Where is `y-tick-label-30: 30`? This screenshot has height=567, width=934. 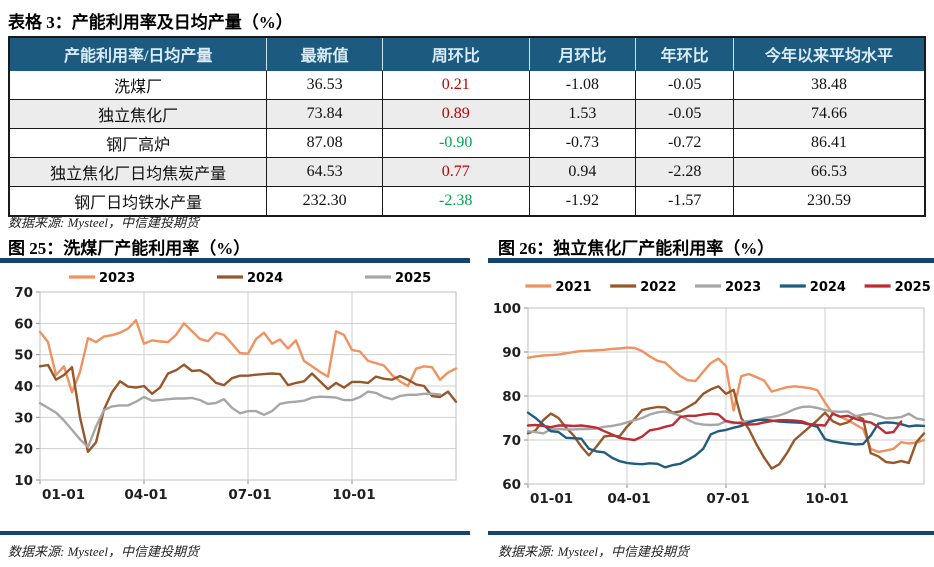
y-tick-label-30: 30 is located at coordinates (23, 418).